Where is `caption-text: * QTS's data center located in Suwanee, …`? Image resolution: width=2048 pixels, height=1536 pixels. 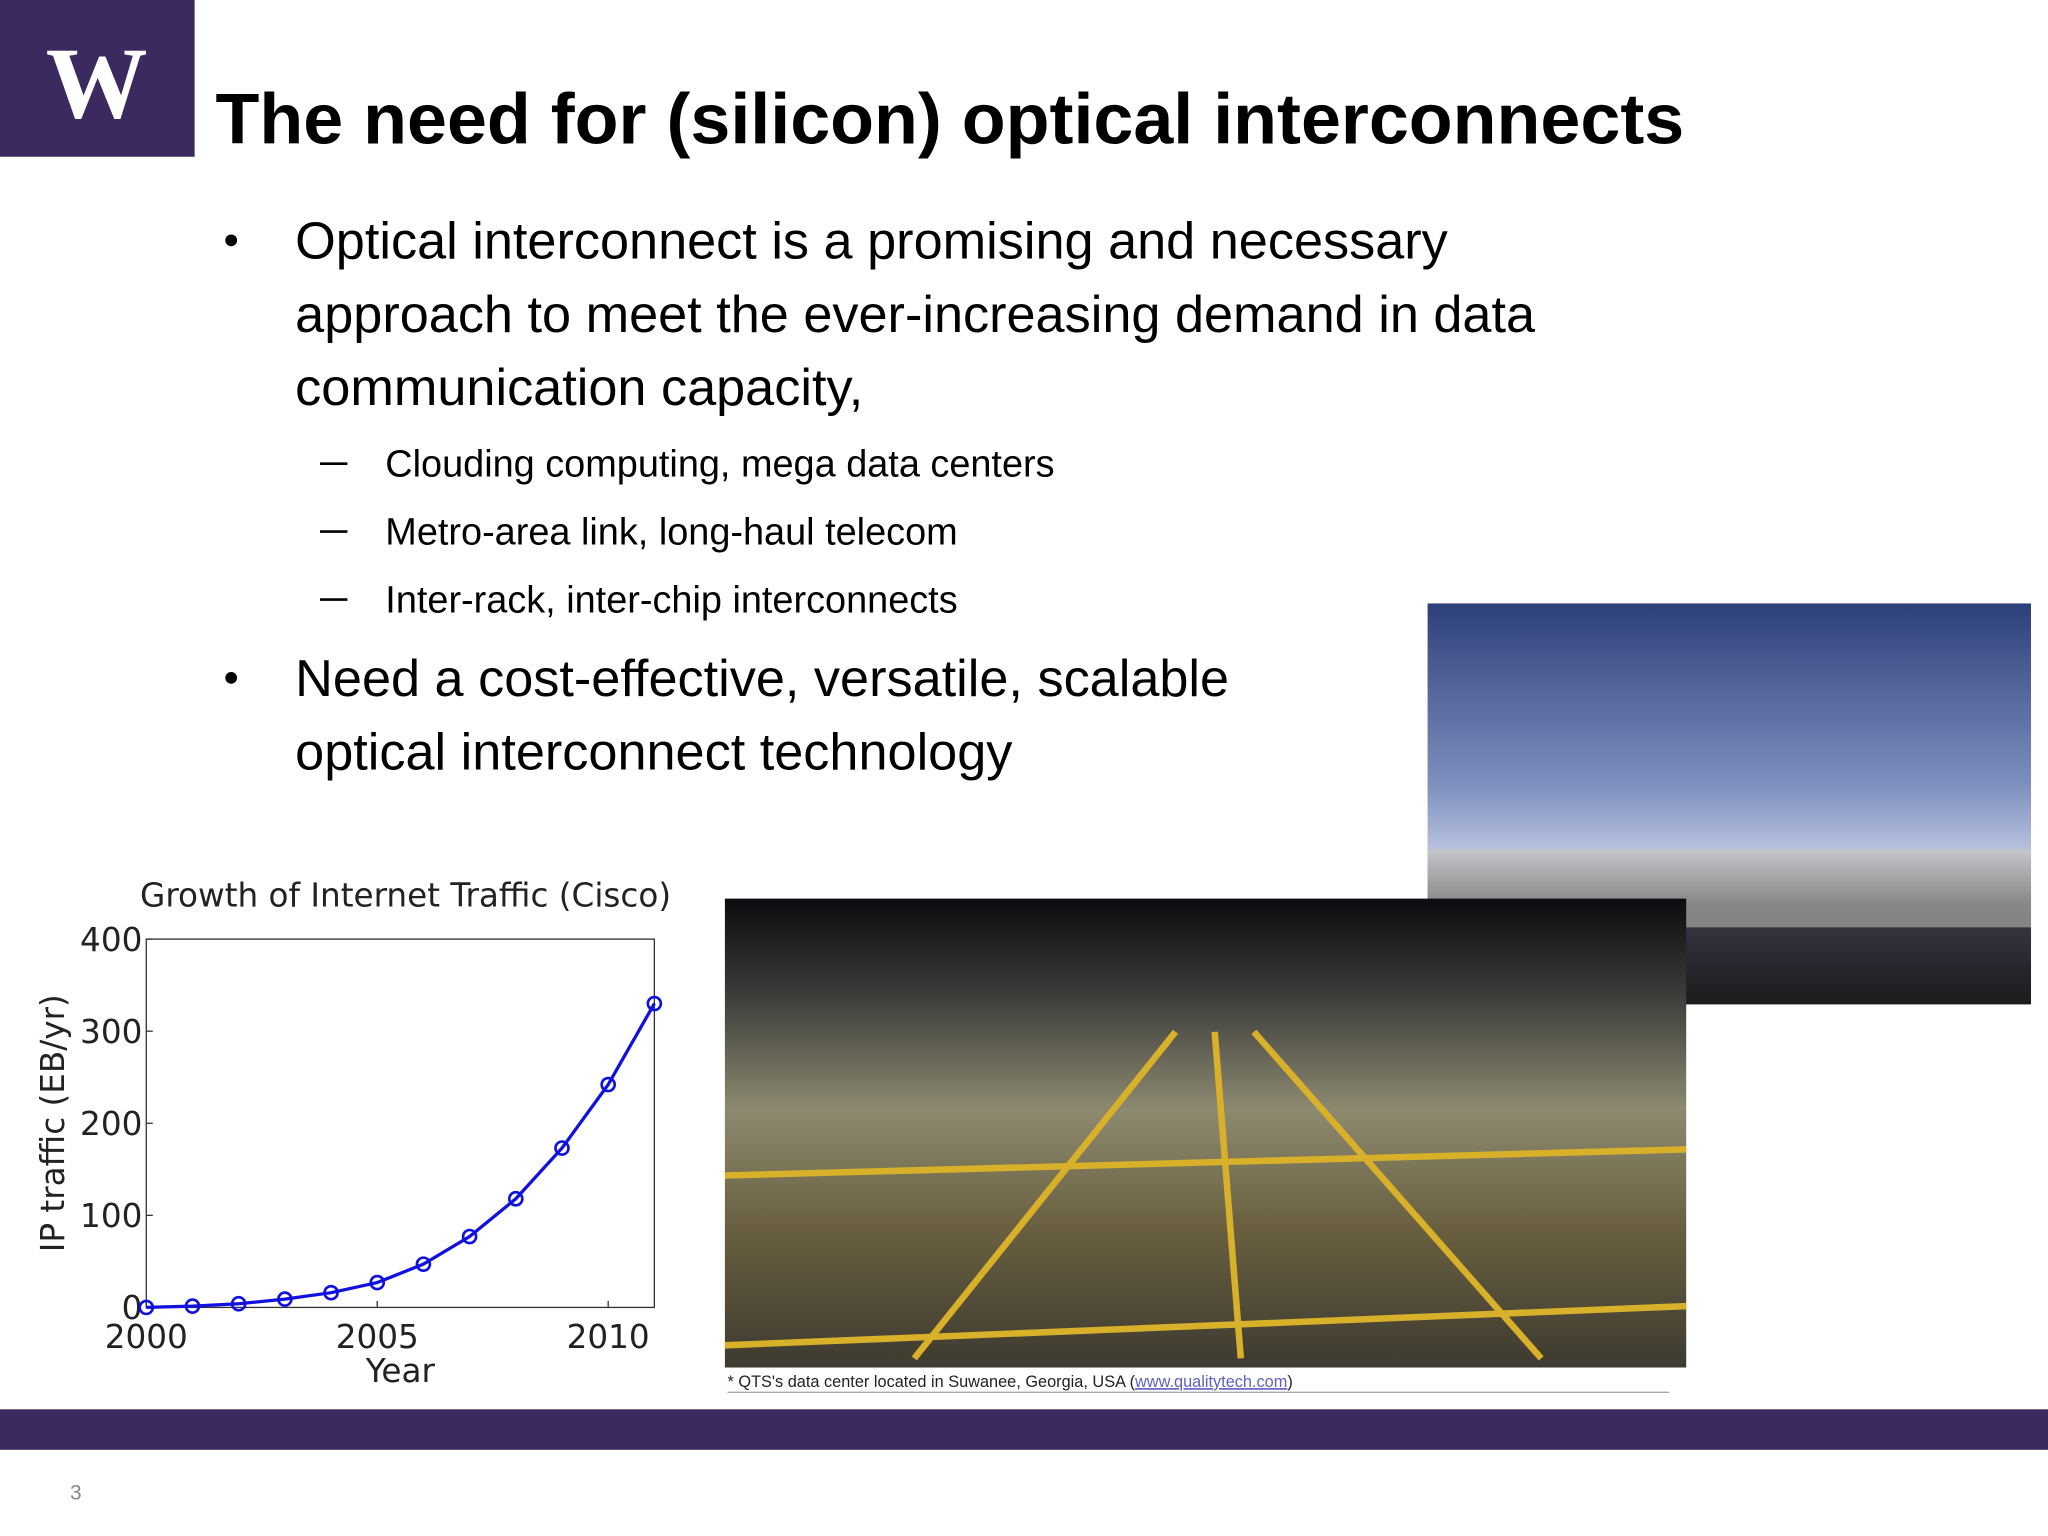 caption-text: * QTS's data center located in Suwanee, … is located at coordinates (932, 1382).